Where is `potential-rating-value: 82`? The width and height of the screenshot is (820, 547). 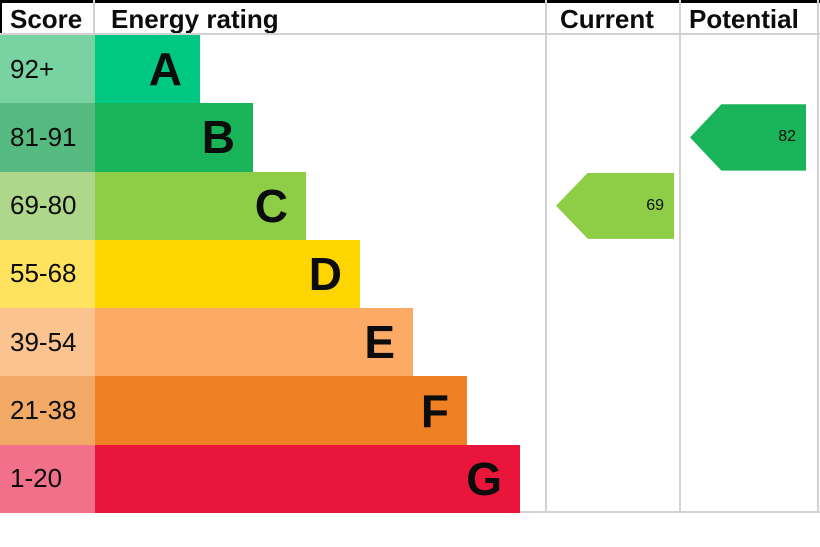
potential-rating-value: 82 is located at coordinates (787, 137).